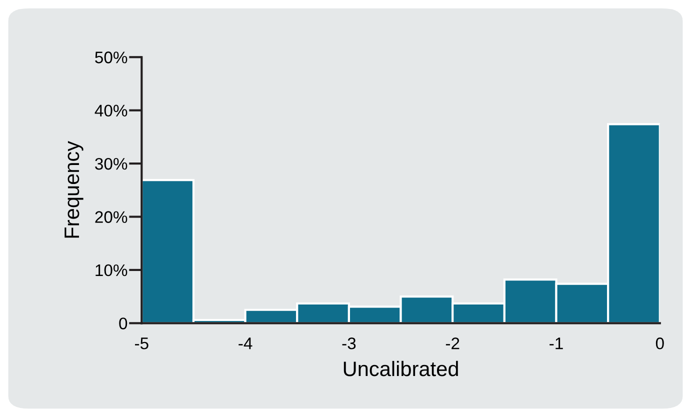  What do you see at coordinates (556, 344) in the screenshot?
I see `x-tick-label: -1` at bounding box center [556, 344].